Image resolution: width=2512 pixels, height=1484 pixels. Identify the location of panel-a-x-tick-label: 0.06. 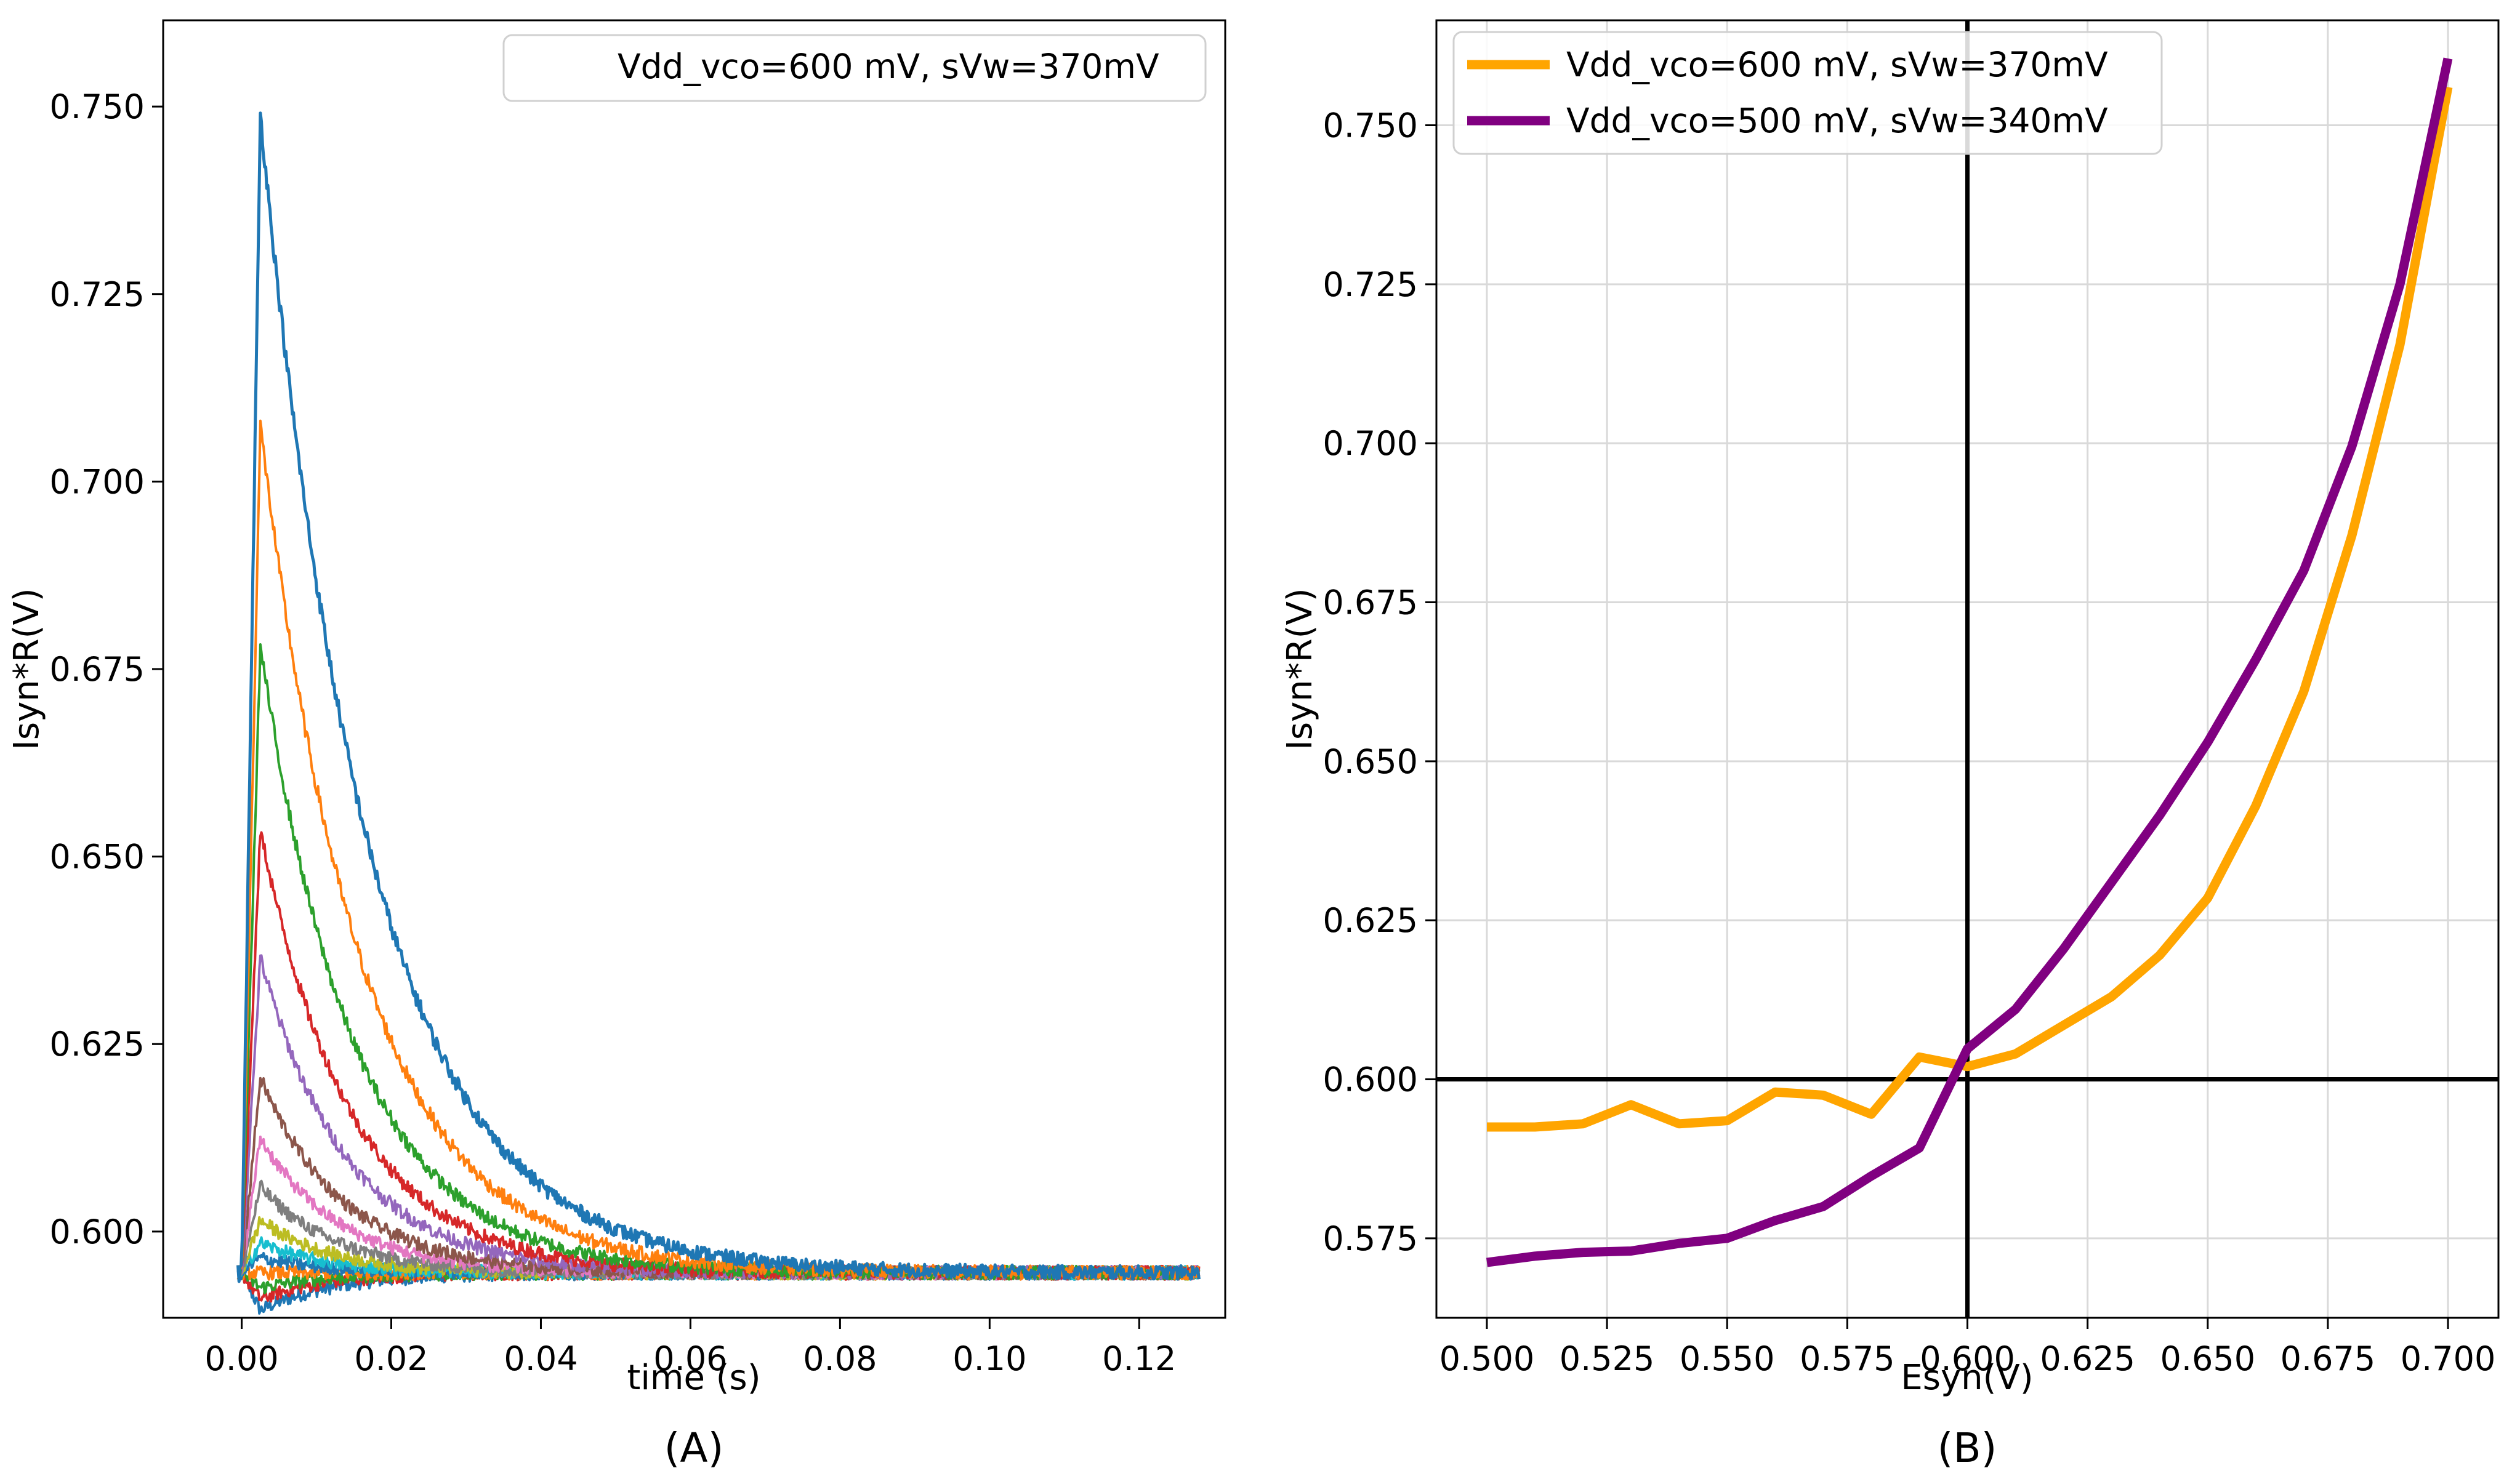
(690, 1358).